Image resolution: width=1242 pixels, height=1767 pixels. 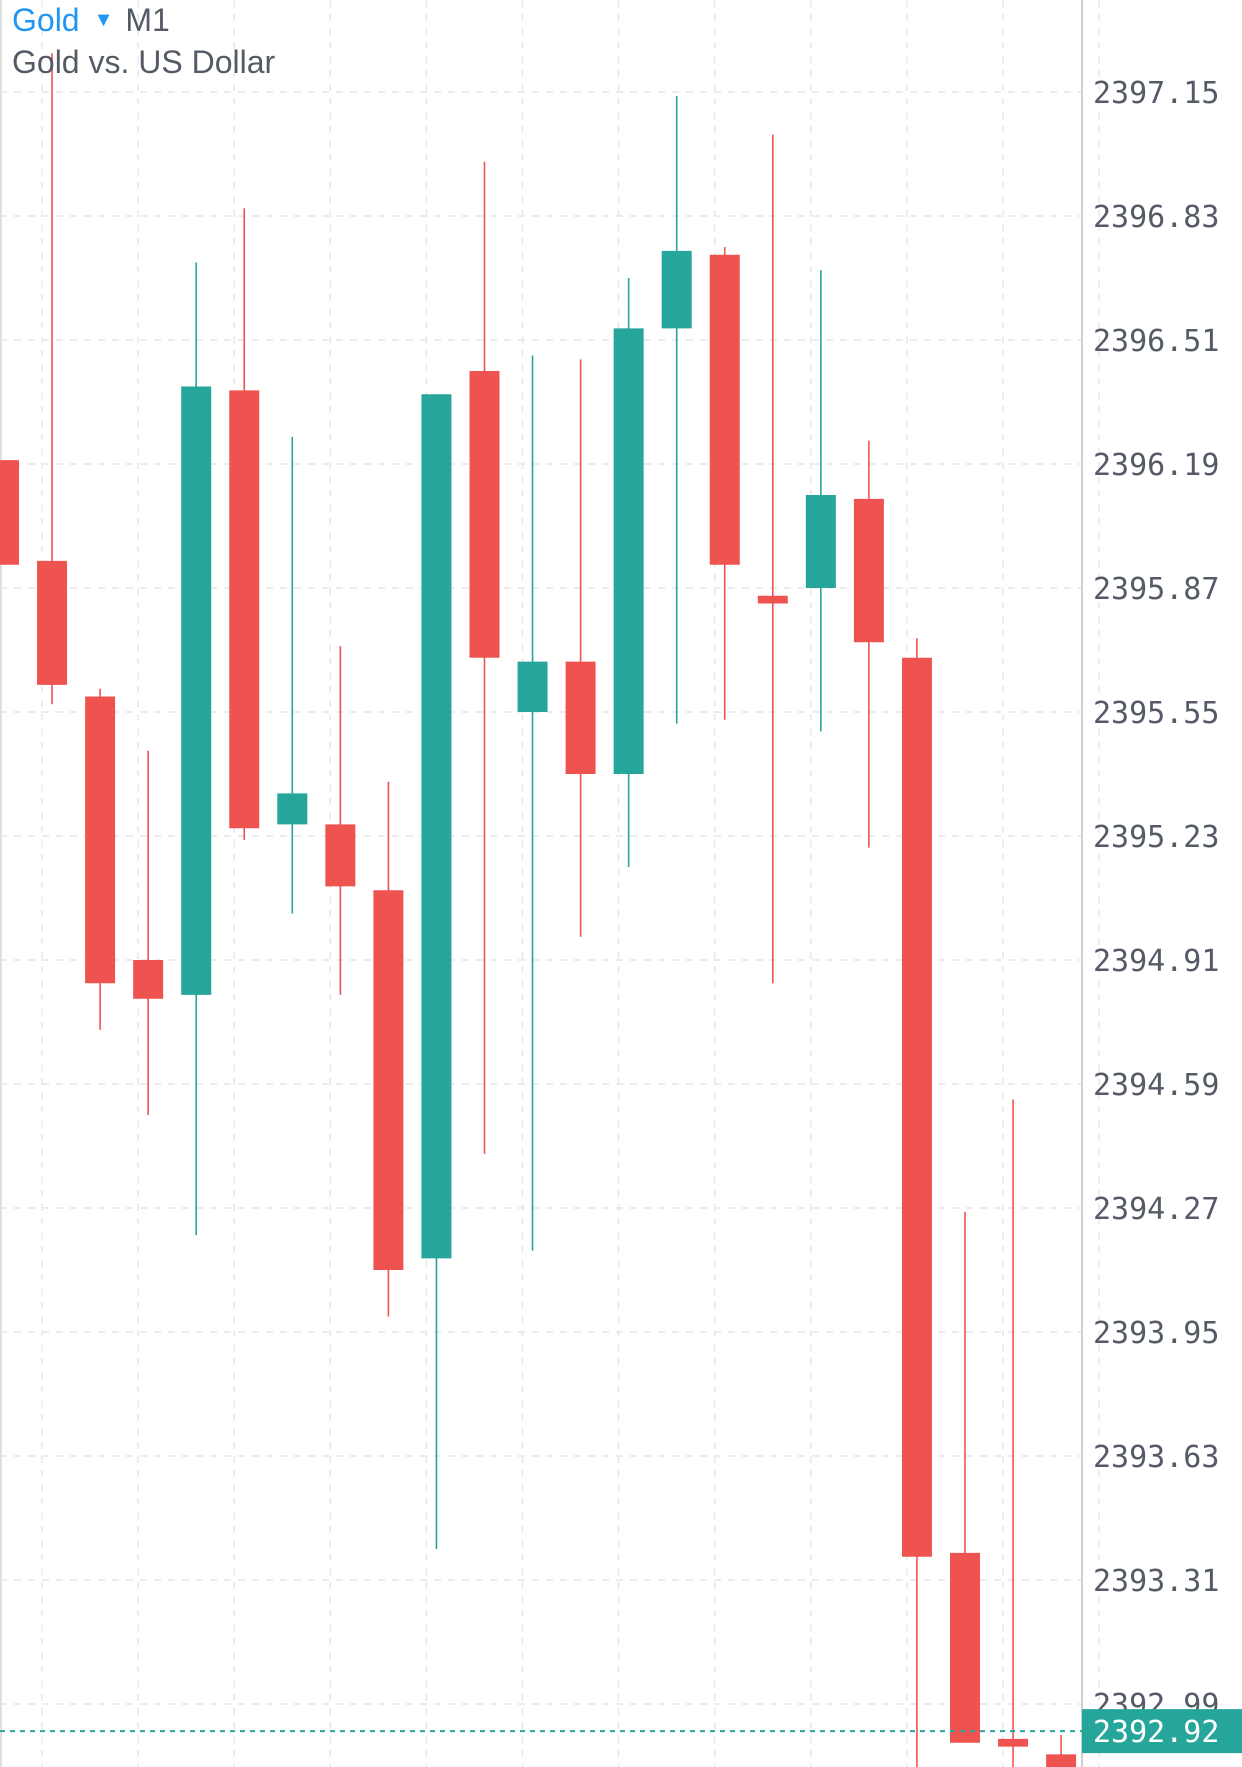 I want to click on symbol-description: Gold vs. US Dollar, so click(x=144, y=62).